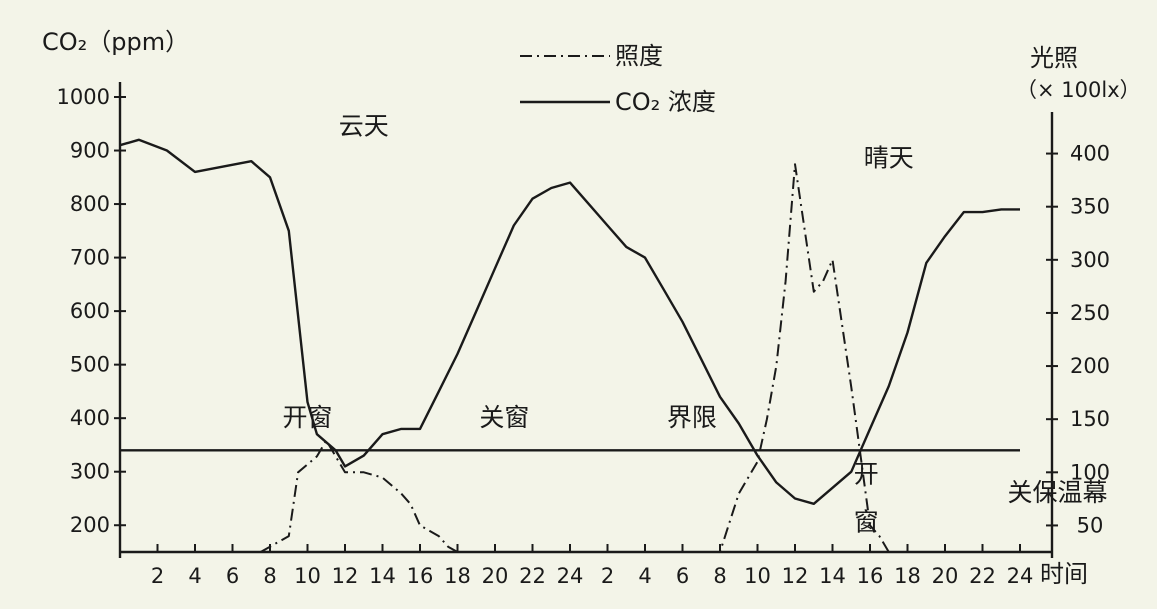 The image size is (1157, 609). Describe the element at coordinates (90, 365) in the screenshot. I see `y-tick-label-500: 500` at that location.